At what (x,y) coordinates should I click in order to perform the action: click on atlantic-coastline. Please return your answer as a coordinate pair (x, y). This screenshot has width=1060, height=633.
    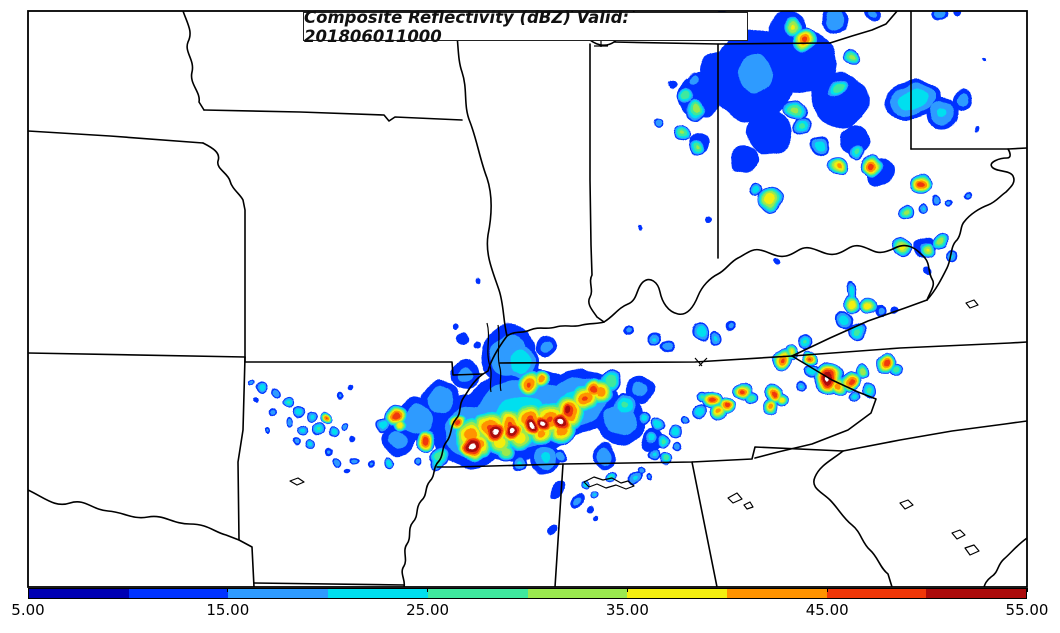
    Looking at the image, I should click on (1005, 562).